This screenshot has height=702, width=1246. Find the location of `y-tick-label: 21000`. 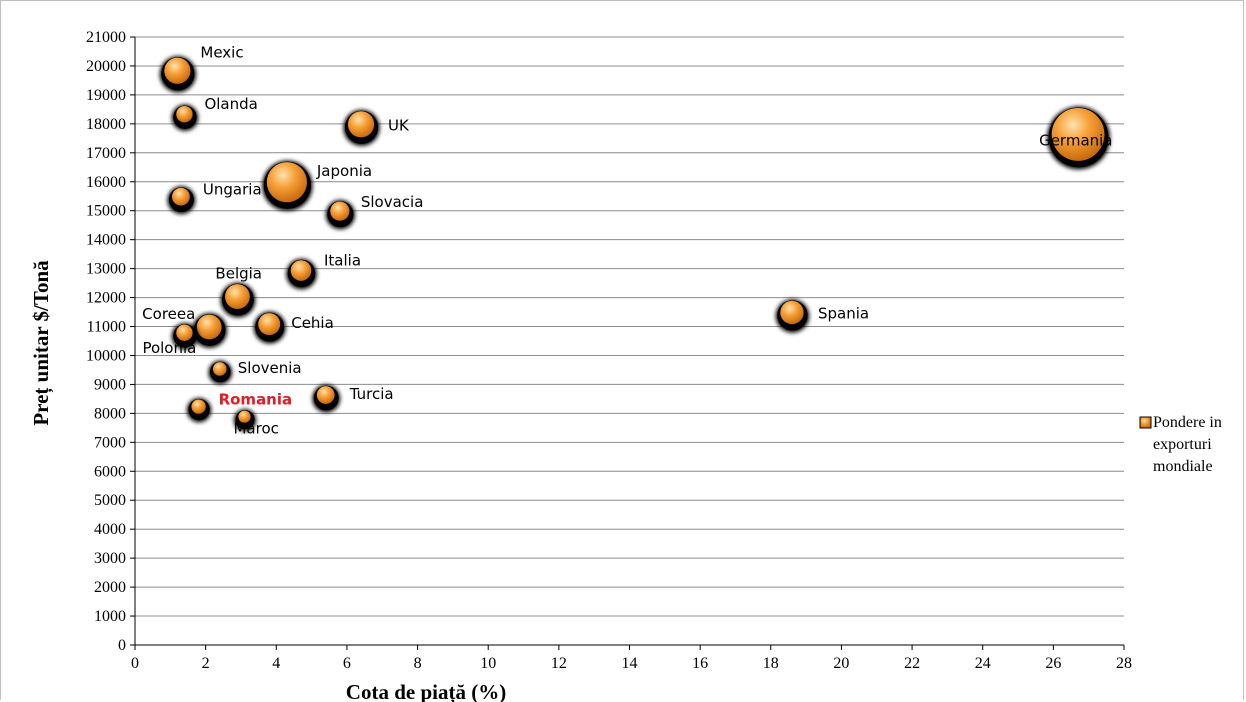

y-tick-label: 21000 is located at coordinates (106, 37).